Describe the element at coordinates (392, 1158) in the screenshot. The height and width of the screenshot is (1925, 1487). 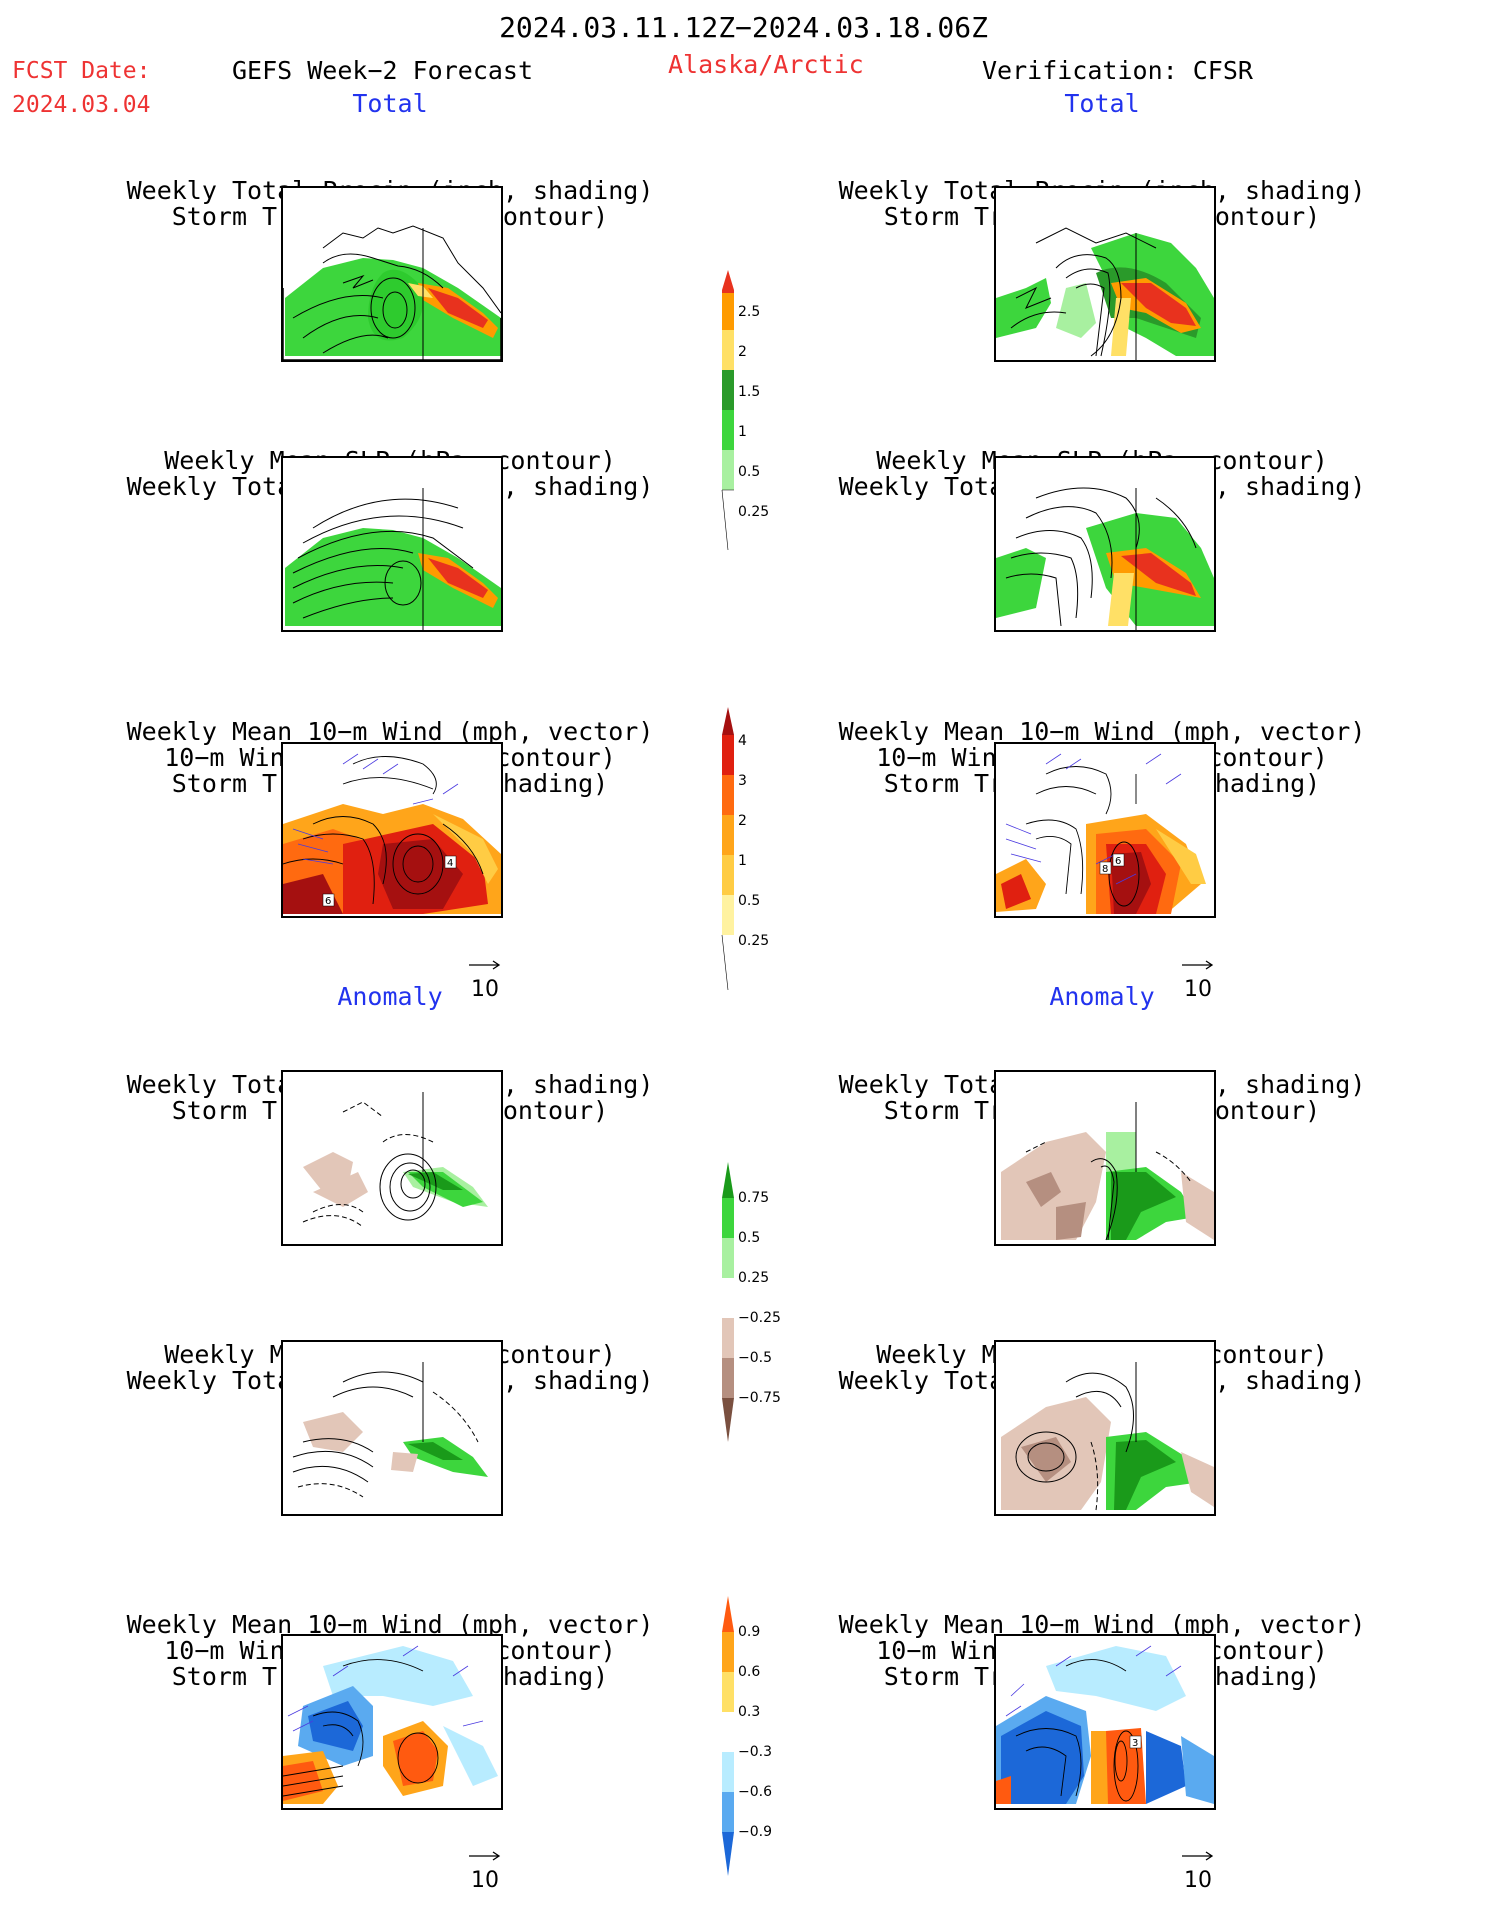
I see `map-anom-precip-storm-gefs` at that location.